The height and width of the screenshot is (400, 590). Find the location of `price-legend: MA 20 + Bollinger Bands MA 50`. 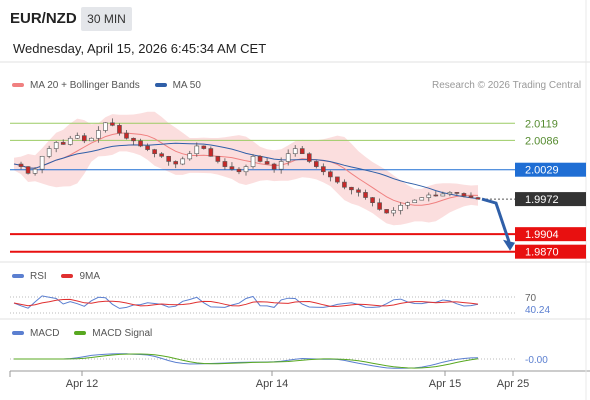

price-legend: MA 20 + Bollinger Bands MA 50 is located at coordinates (112, 85).